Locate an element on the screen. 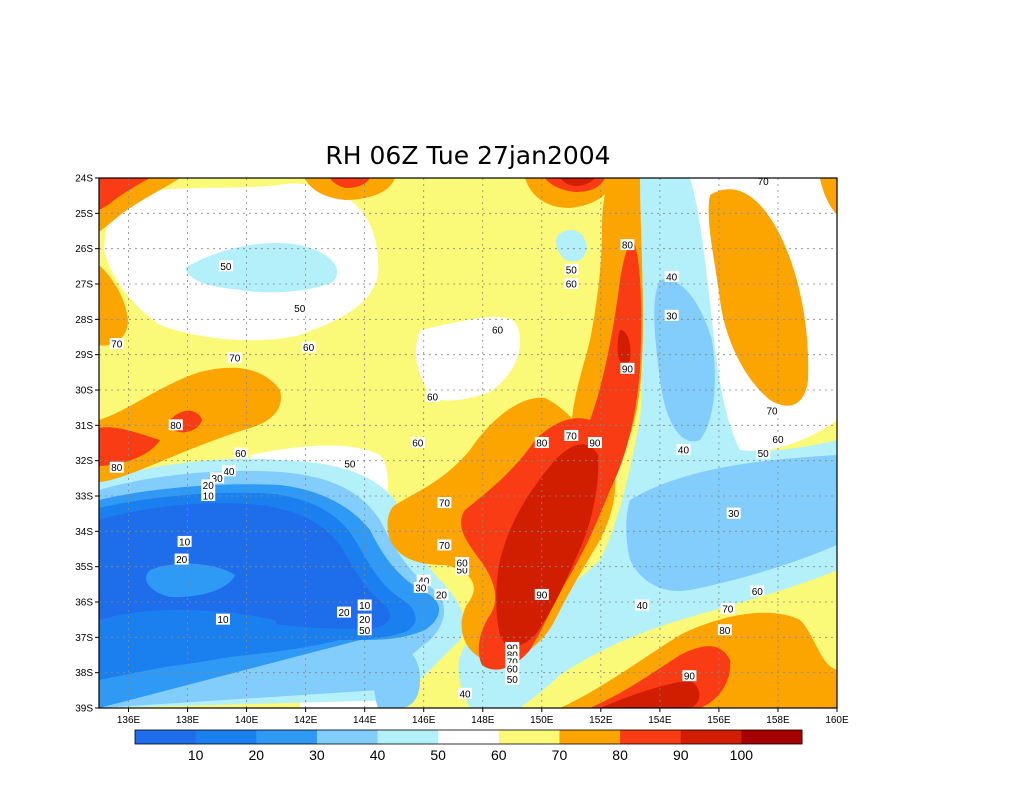 This screenshot has width=1024, height=800. x-tick-label: 148E is located at coordinates (483, 720).